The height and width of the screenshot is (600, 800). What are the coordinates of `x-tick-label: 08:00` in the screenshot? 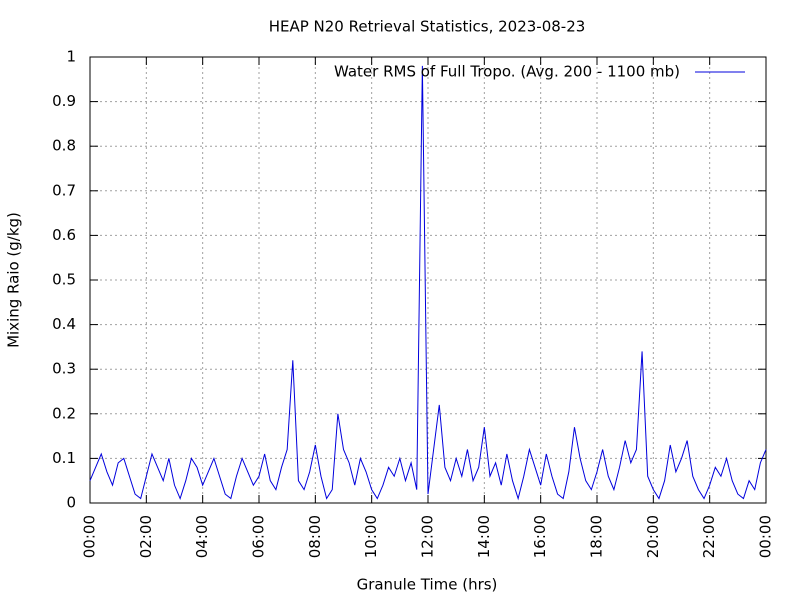 It's located at (315, 536).